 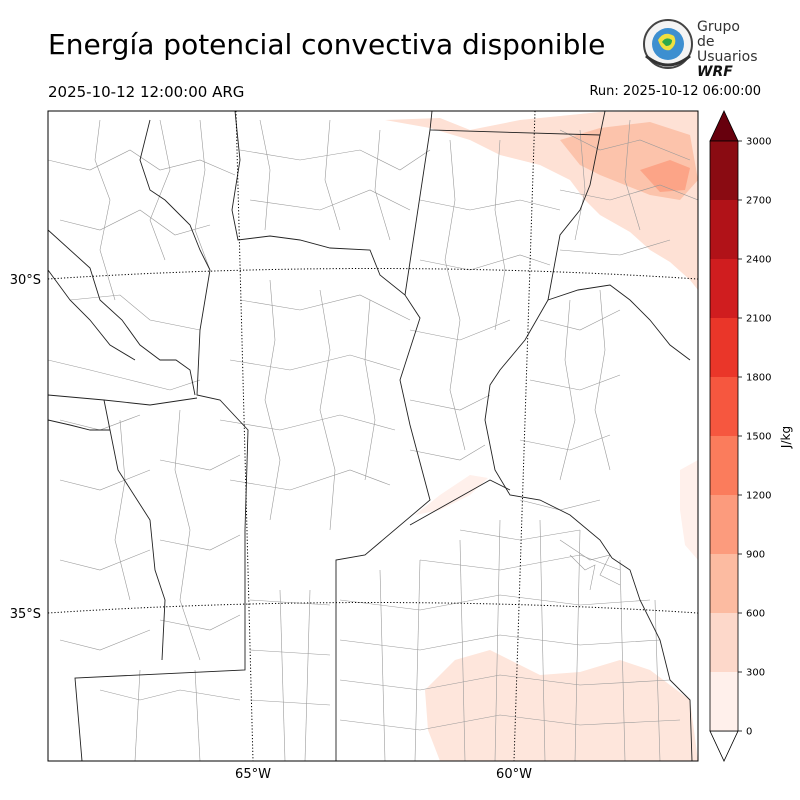 What do you see at coordinates (758, 319) in the screenshot?
I see `colorbar-tick-label: 2100` at bounding box center [758, 319].